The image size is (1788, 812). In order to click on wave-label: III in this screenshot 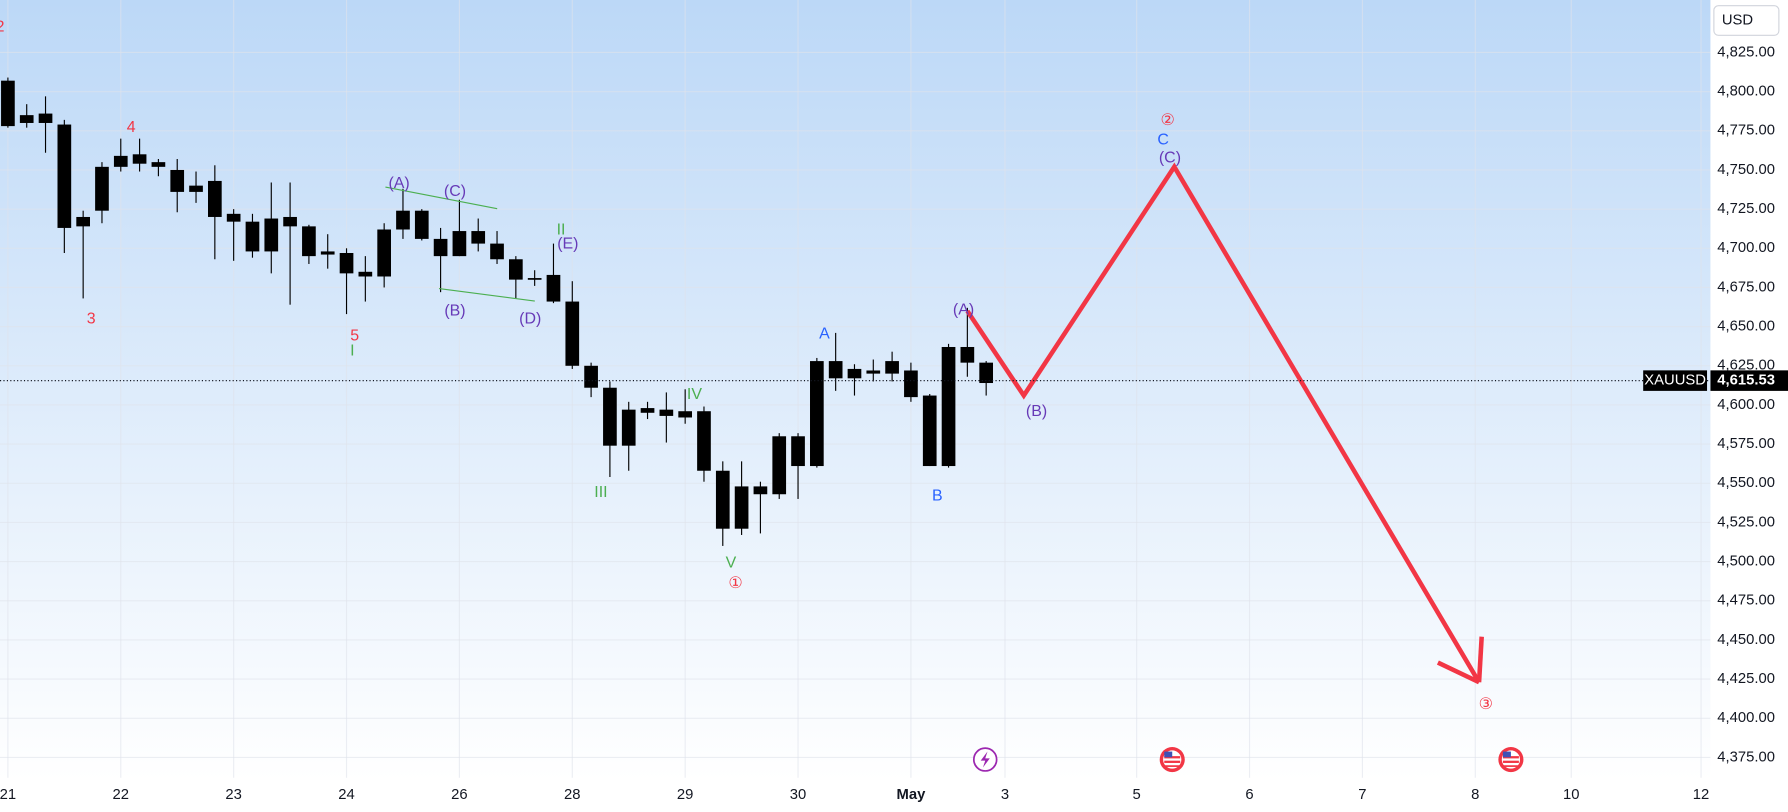, I will do `click(600, 492)`.